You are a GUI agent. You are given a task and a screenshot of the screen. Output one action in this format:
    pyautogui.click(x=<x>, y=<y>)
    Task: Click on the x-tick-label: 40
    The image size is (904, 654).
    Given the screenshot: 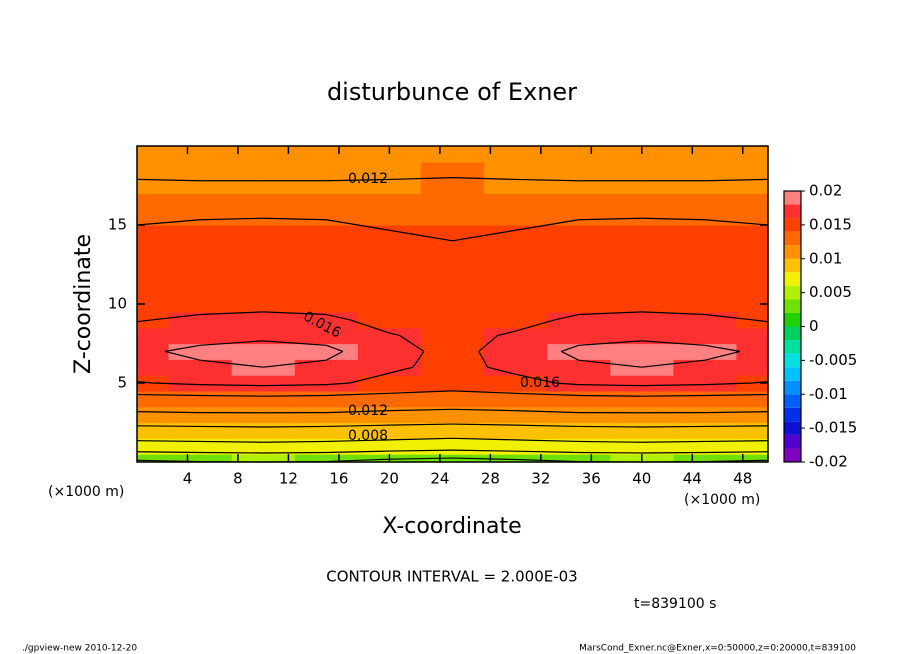 What is the action you would take?
    pyautogui.click(x=641, y=479)
    